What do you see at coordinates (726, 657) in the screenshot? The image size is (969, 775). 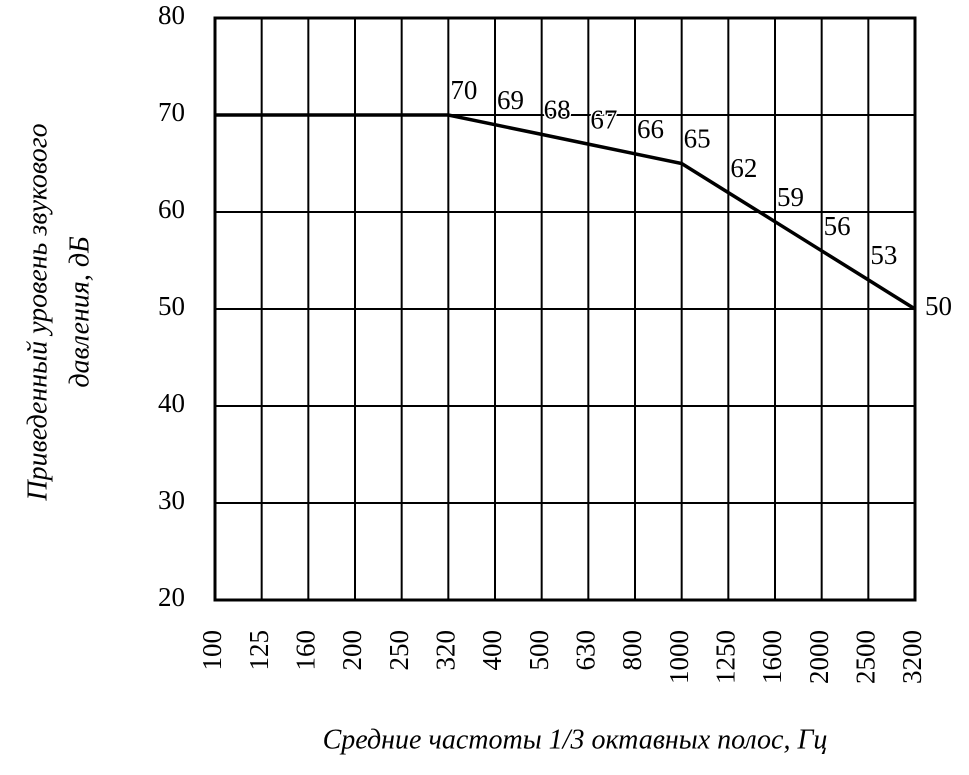 I see `x-tick-label: 1250` at bounding box center [726, 657].